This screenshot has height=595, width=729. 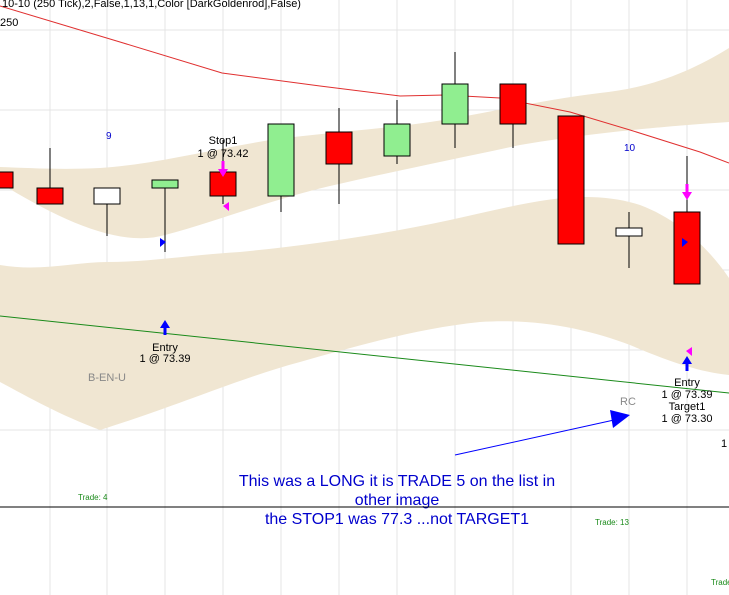 What do you see at coordinates (687, 383) in the screenshot?
I see `entry2-label: Entry` at bounding box center [687, 383].